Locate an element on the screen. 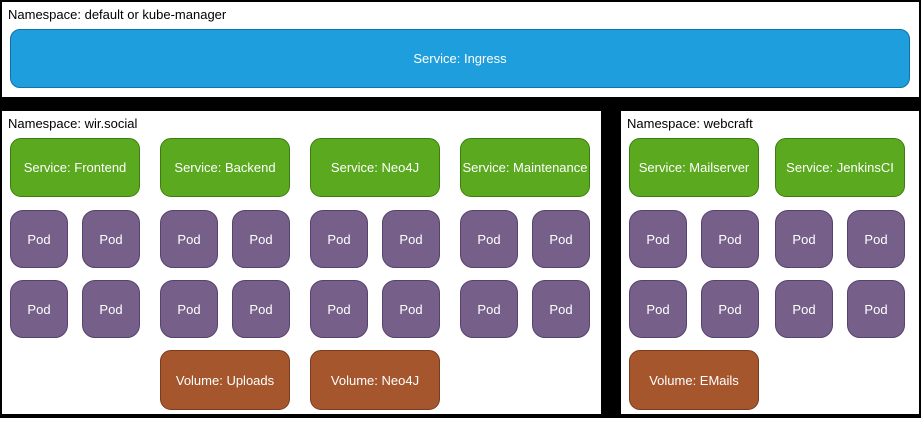  service-column: Service: Maintenance Pod Pod Pod Pod is located at coordinates (525, 274).